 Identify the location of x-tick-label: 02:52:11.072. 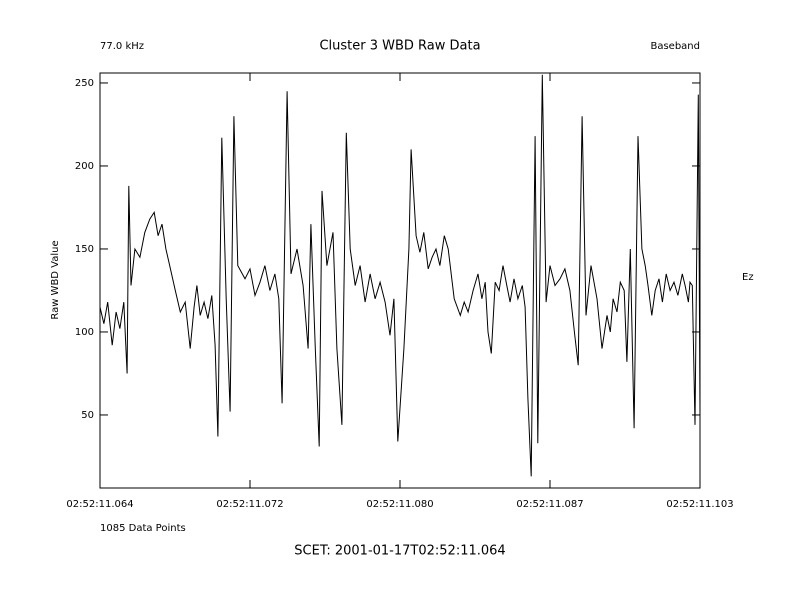
(249, 504).